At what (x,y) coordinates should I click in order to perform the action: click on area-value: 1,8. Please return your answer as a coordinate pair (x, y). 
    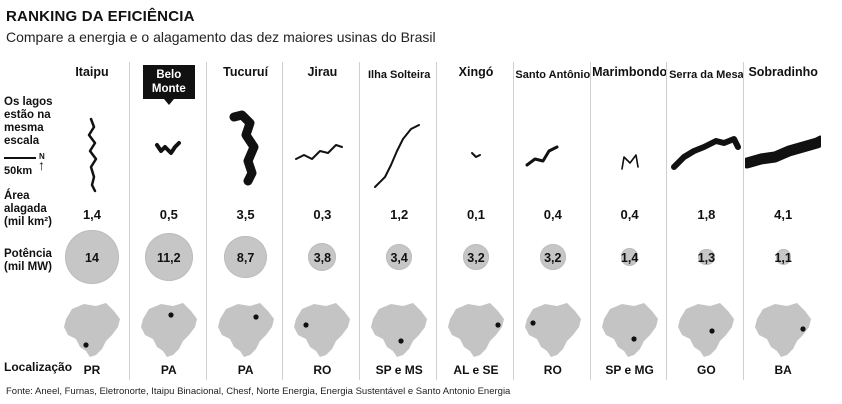
    Looking at the image, I should click on (706, 214).